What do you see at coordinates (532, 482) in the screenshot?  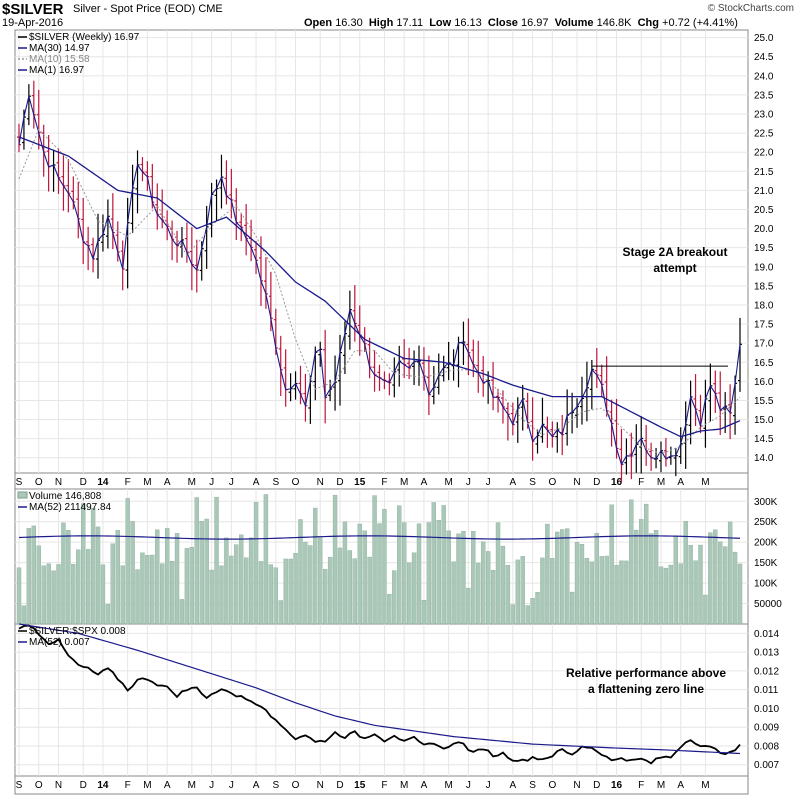 I see `month-tick-label: S` at bounding box center [532, 482].